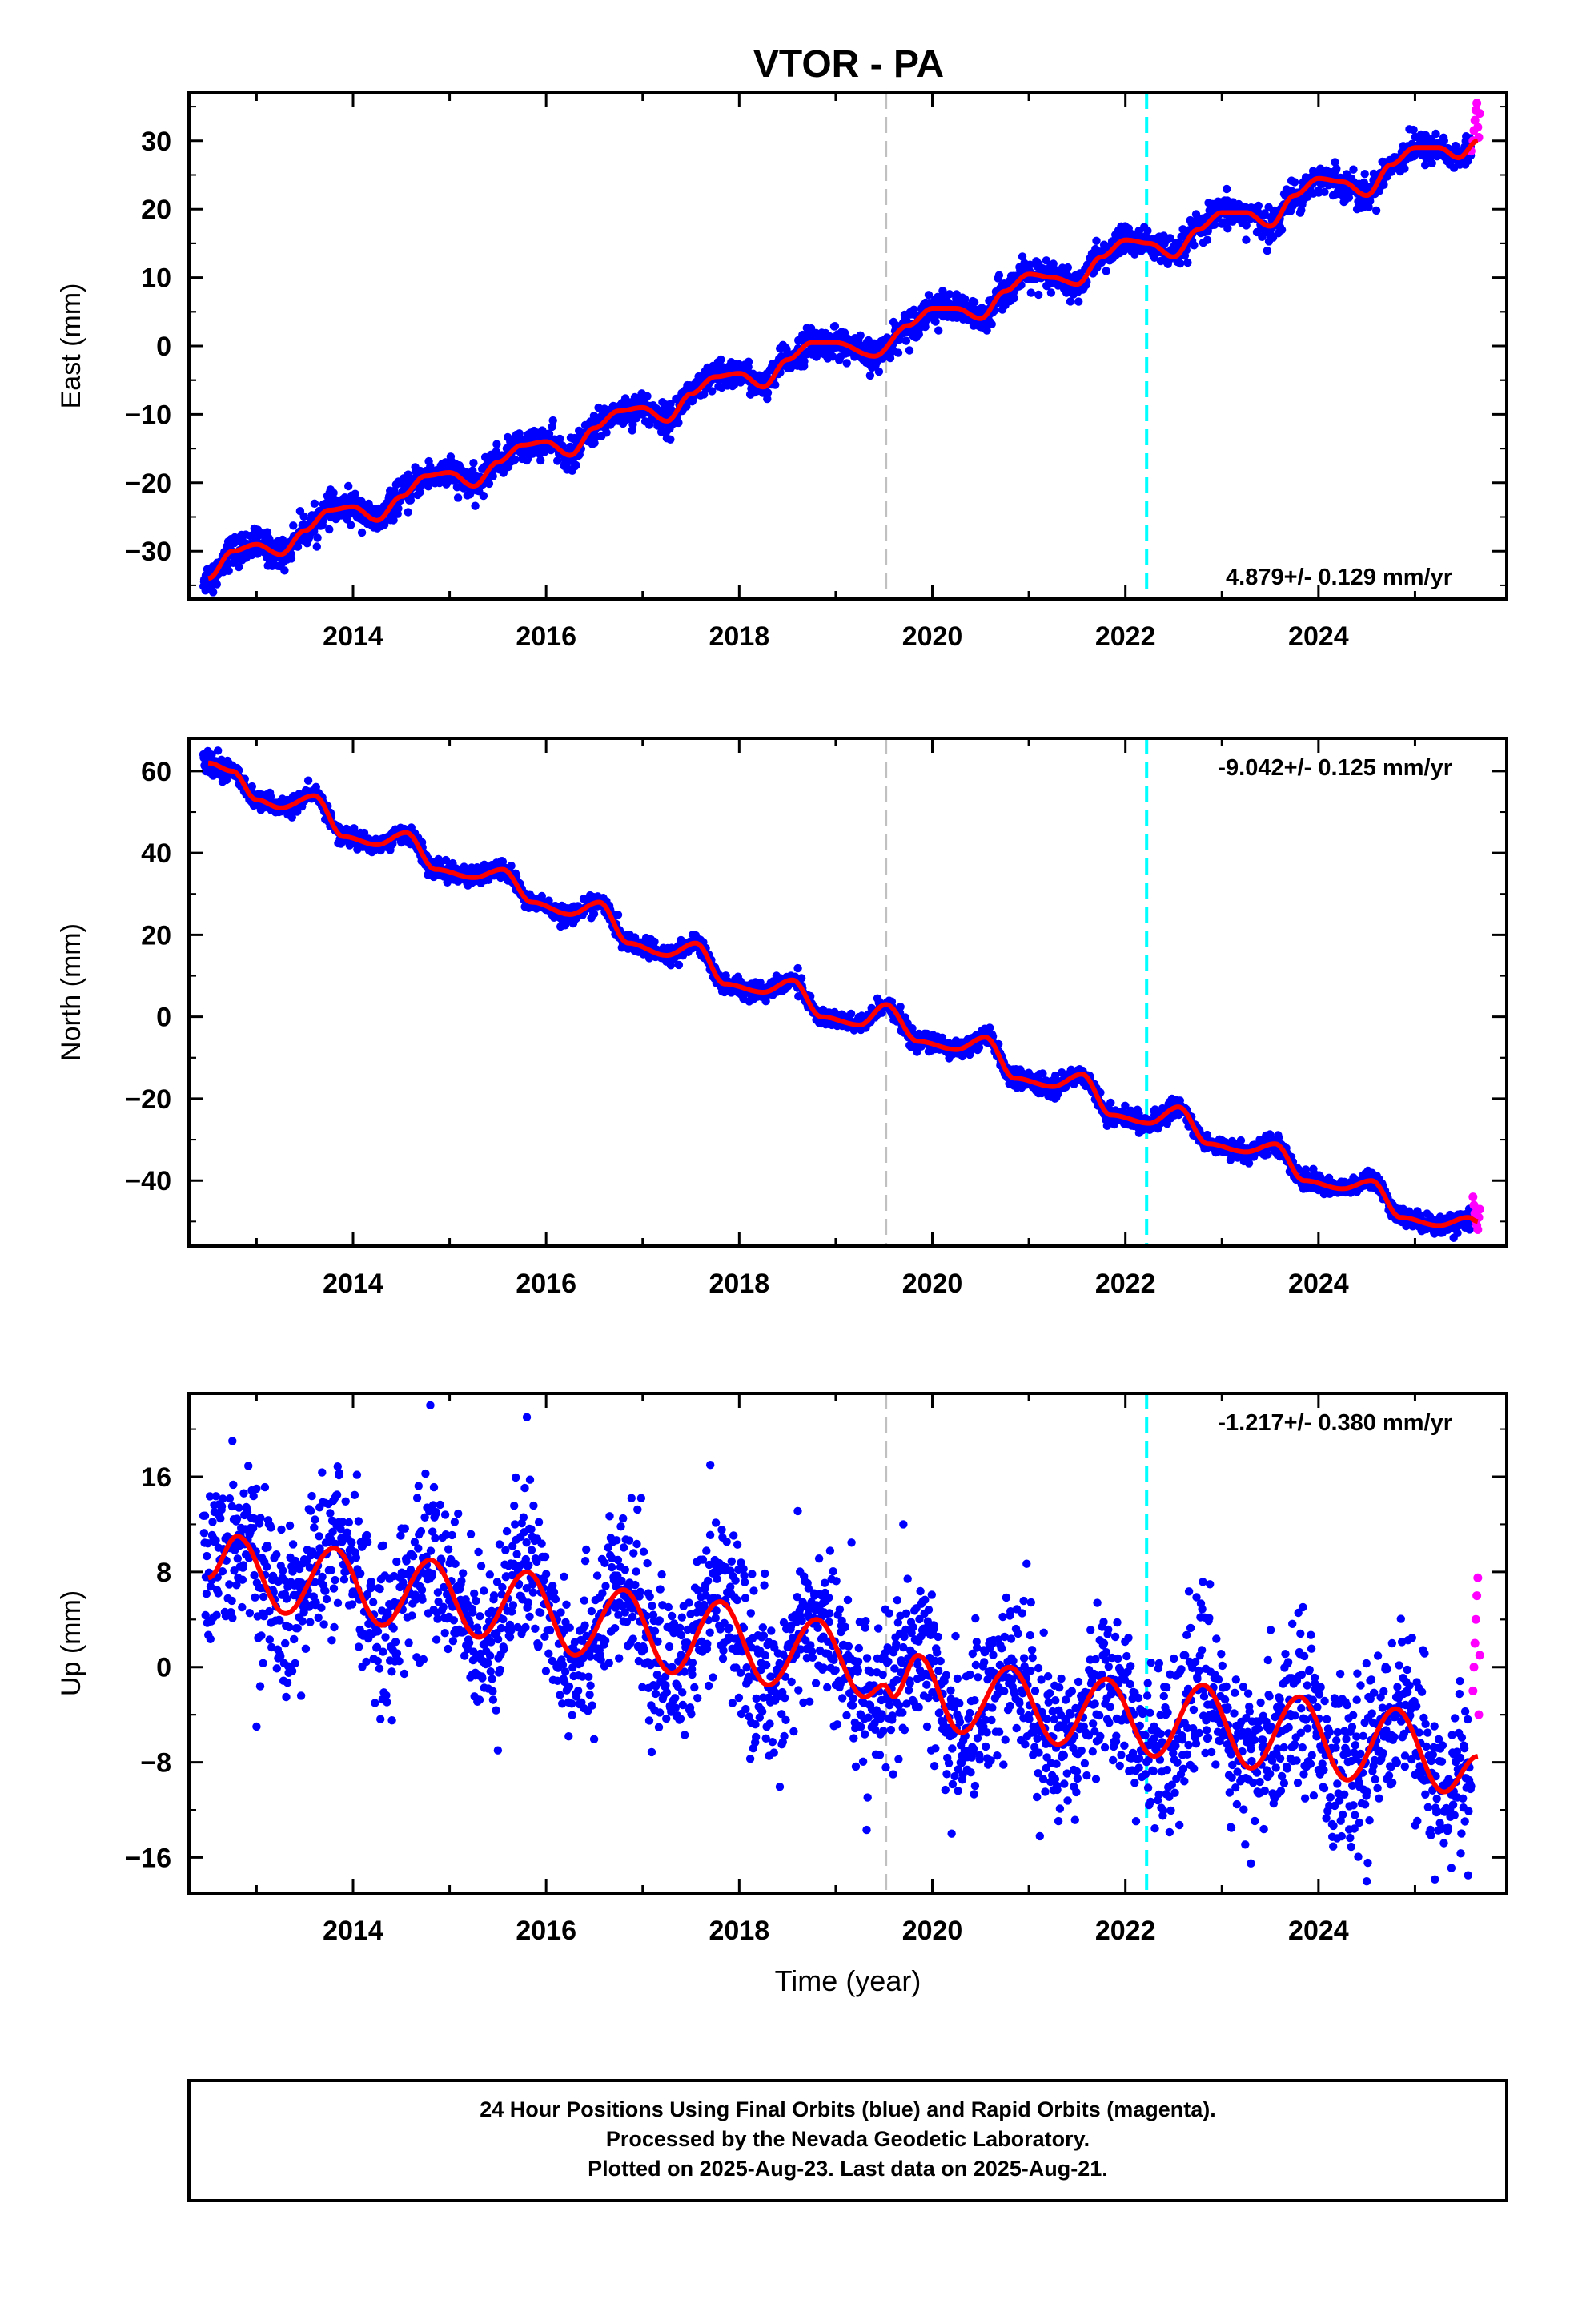  What do you see at coordinates (848, 64) in the screenshot?
I see `chart-title: VTOR - PA` at bounding box center [848, 64].